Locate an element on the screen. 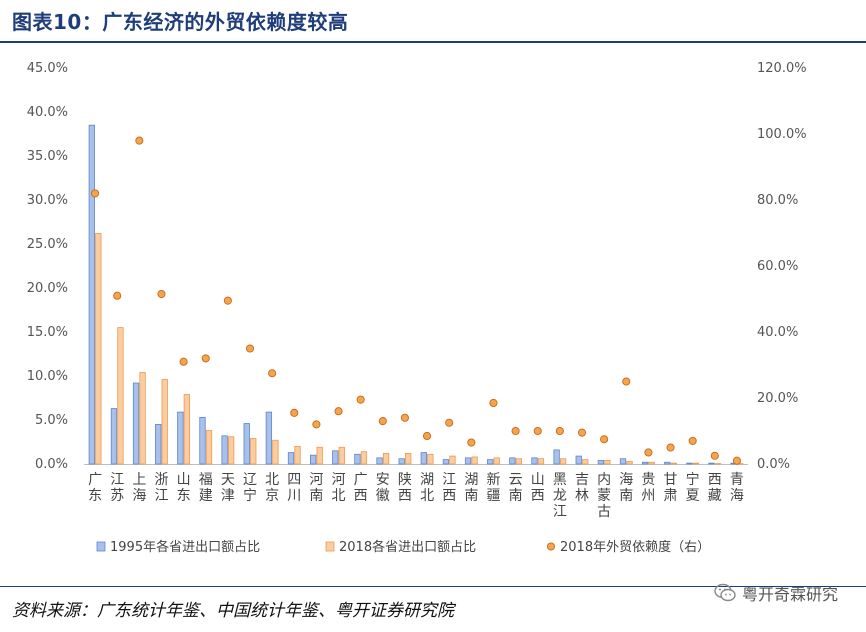 The width and height of the screenshot is (866, 632). category-label: 安徽 is located at coordinates (383, 488).